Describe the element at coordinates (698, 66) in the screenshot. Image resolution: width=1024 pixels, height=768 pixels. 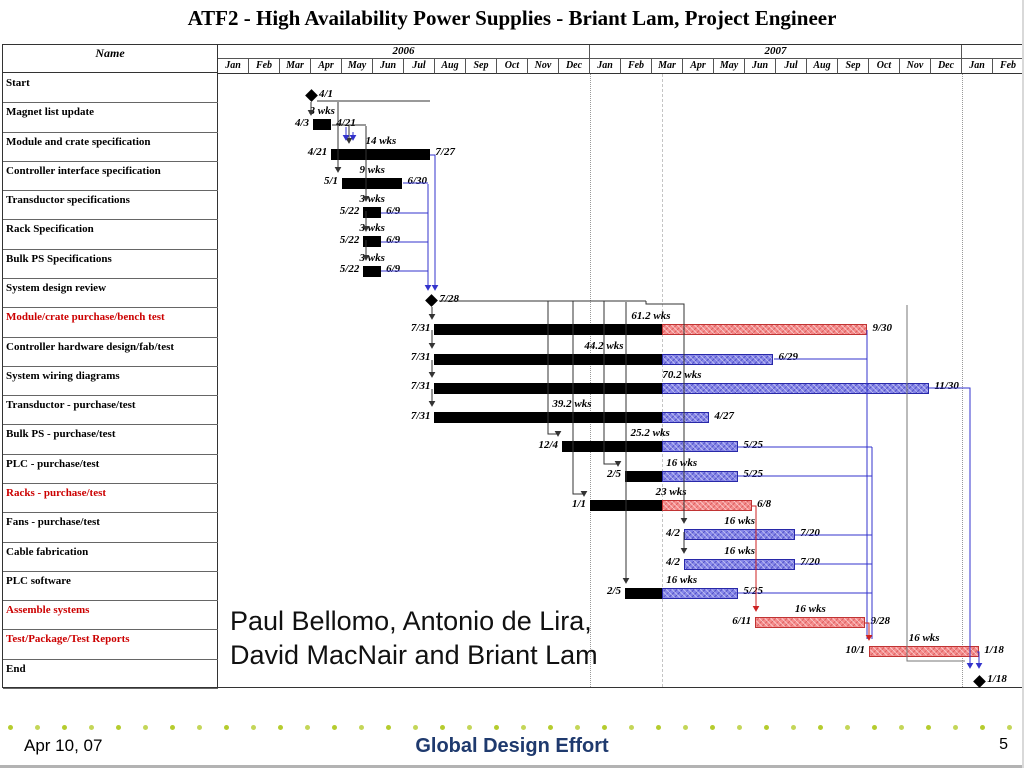
I see `month-header: Apr` at that location.